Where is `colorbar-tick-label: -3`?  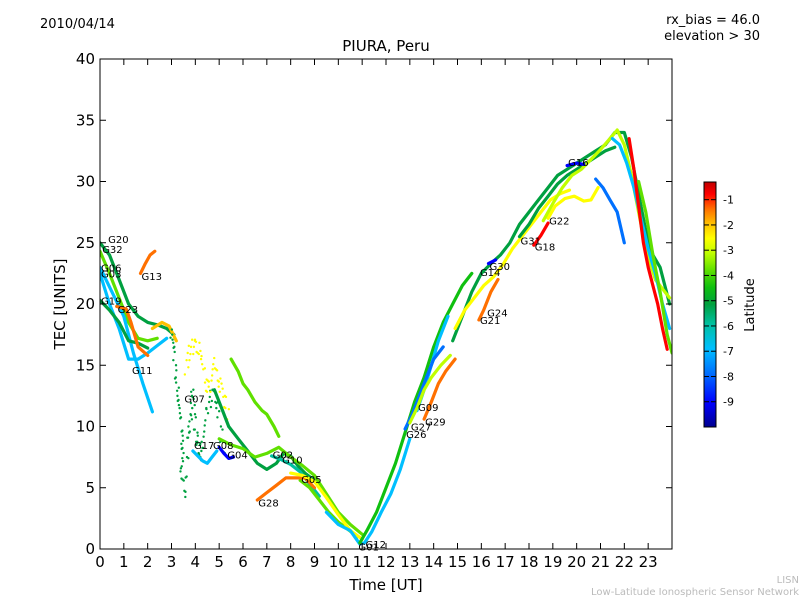 colorbar-tick-label: -3 is located at coordinates (728, 250).